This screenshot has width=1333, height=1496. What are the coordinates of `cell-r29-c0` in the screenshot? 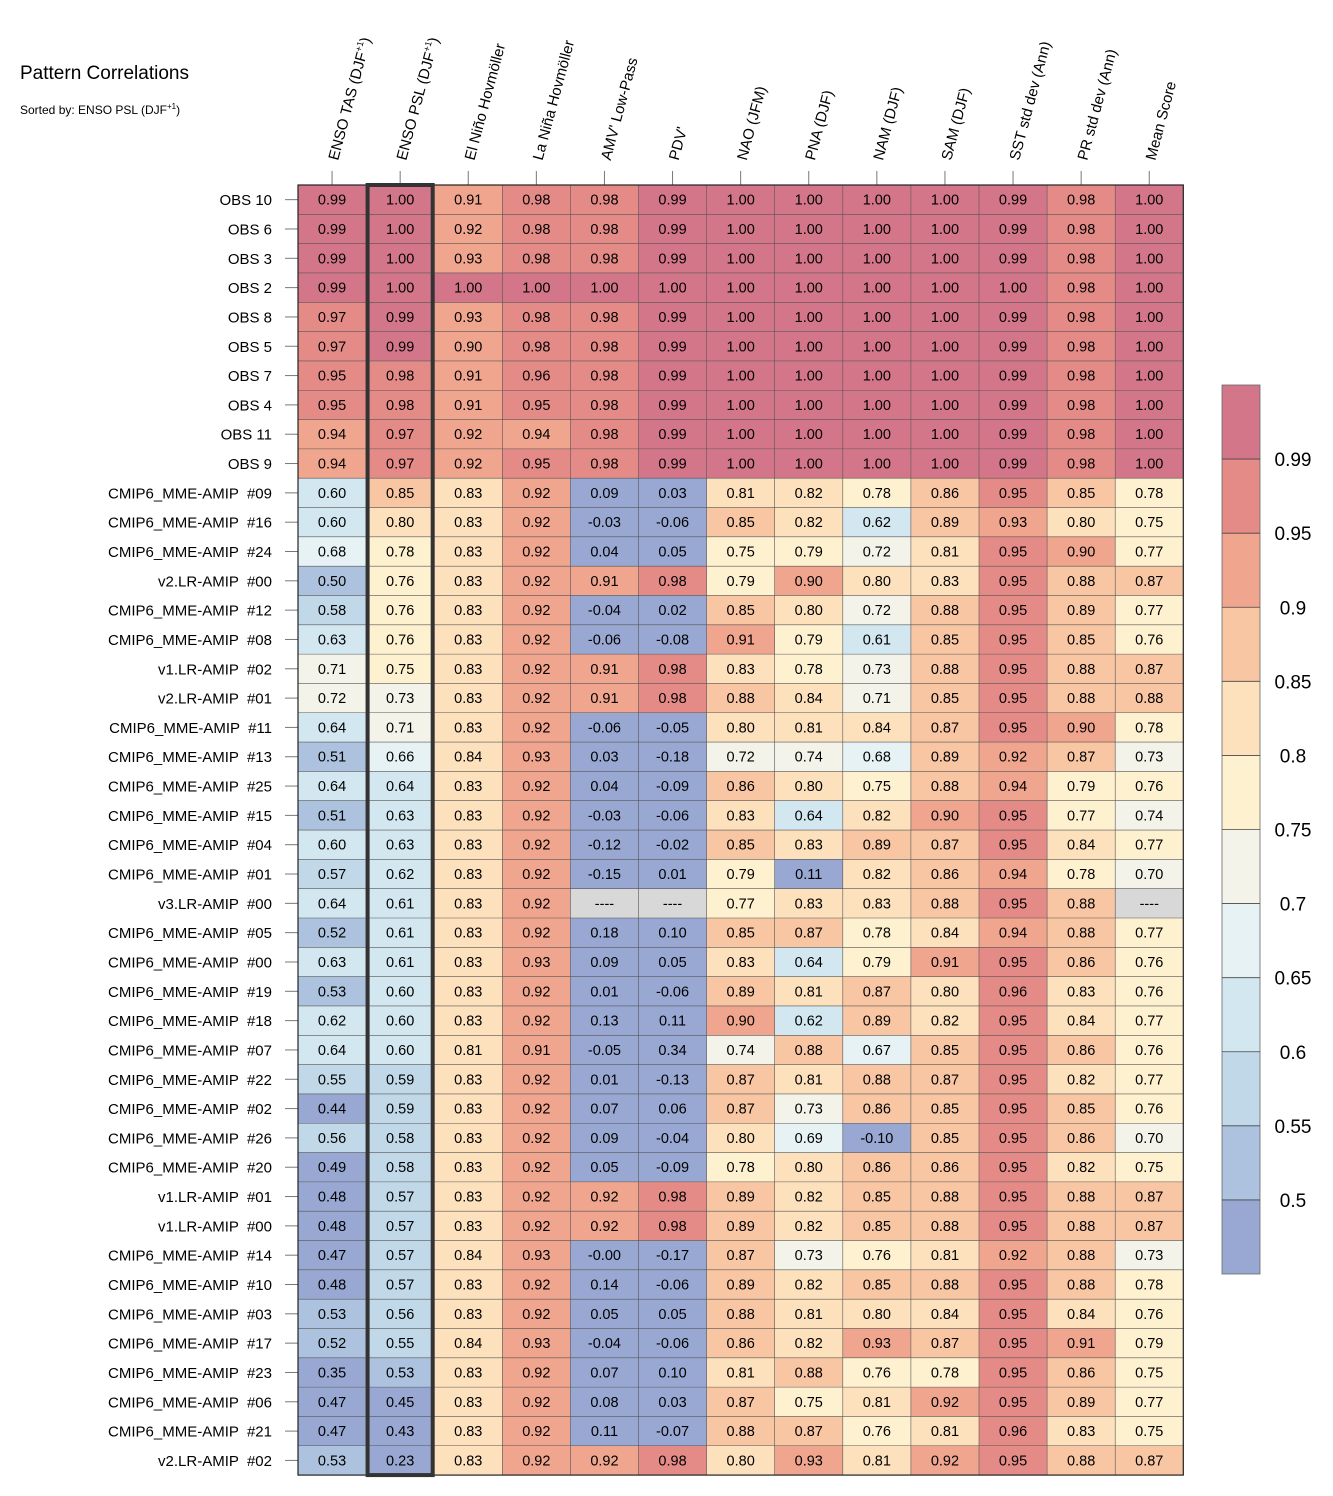 It's located at (332, 1050).